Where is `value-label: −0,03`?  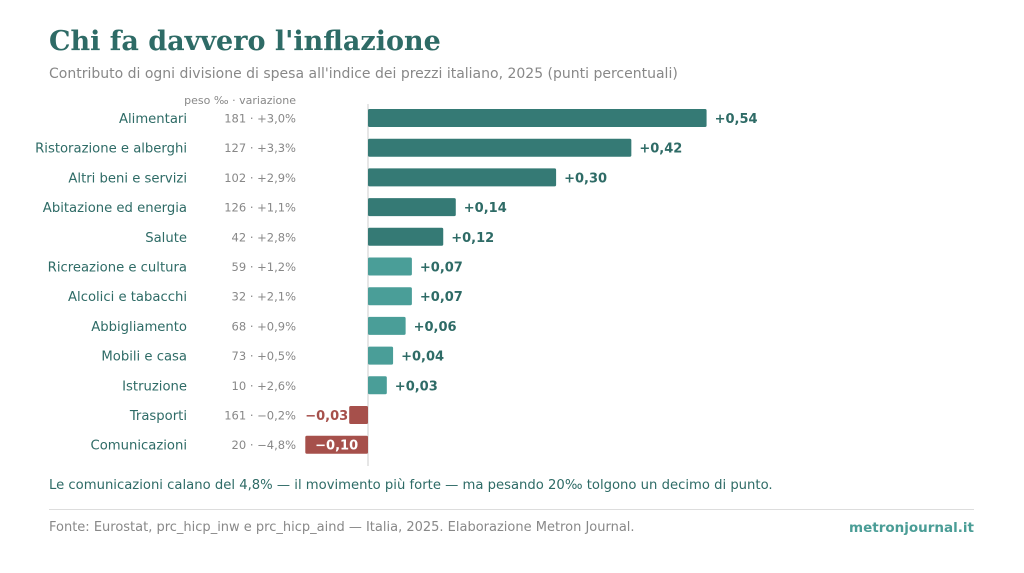 value-label: −0,03 is located at coordinates (326, 416).